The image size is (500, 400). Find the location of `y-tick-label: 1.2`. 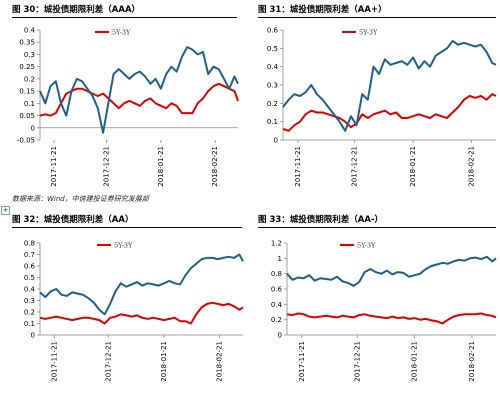

y-tick-label: 1.2 is located at coordinates (276, 244).